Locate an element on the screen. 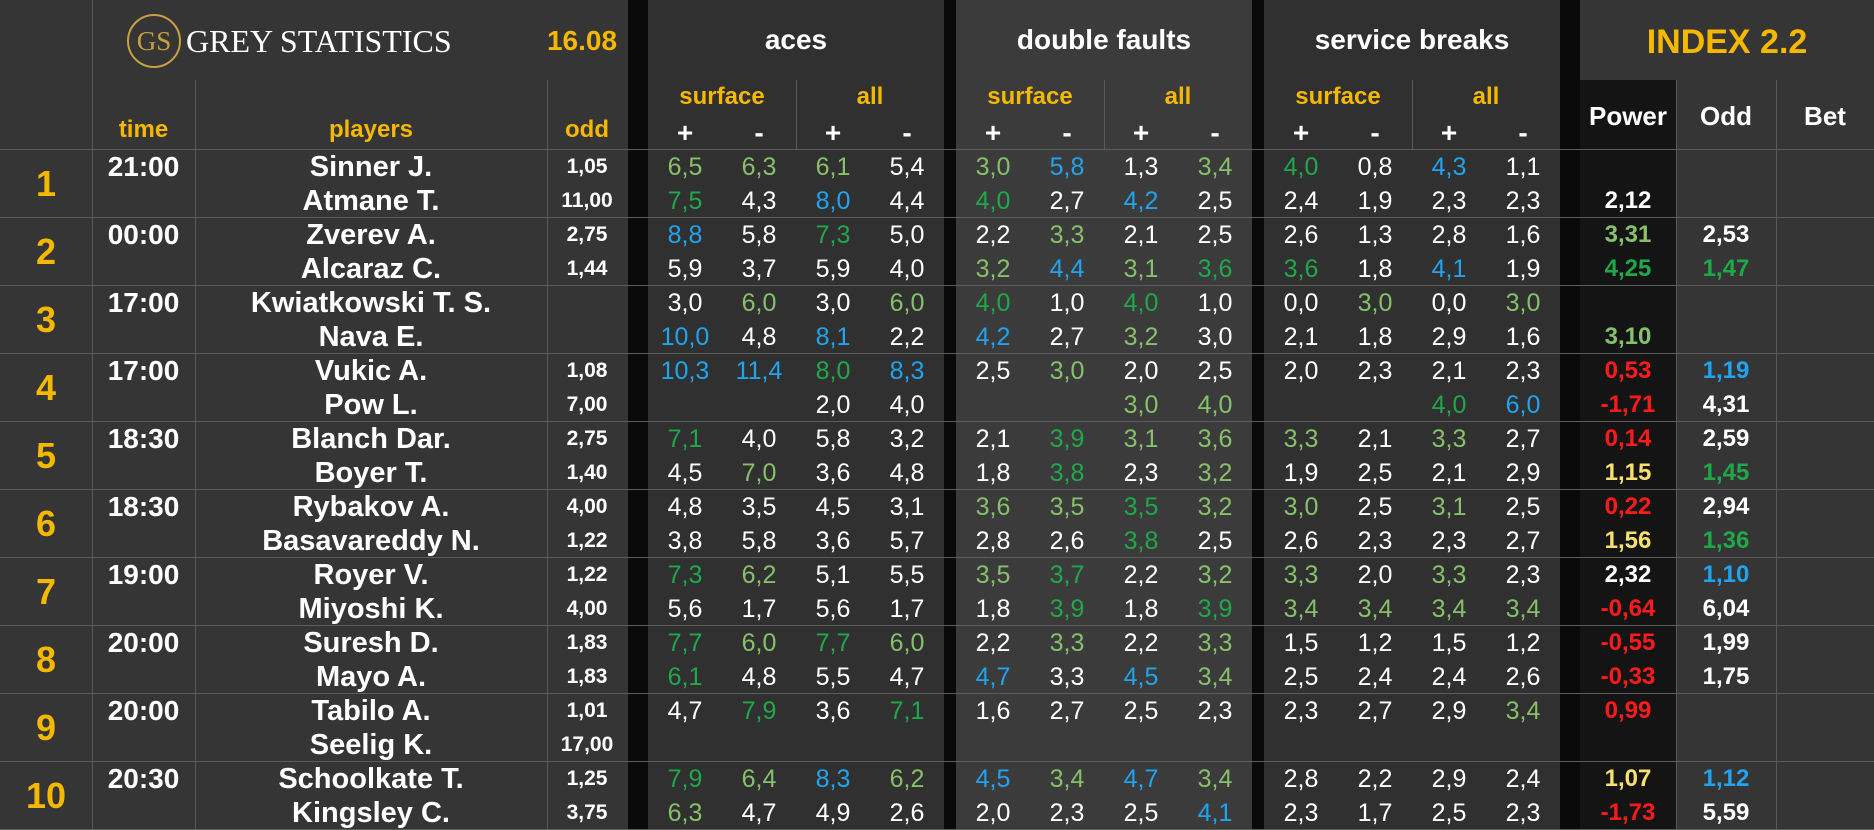 Image resolution: width=1874 pixels, height=830 pixels. stat-value: 4,1 is located at coordinates (1215, 812).